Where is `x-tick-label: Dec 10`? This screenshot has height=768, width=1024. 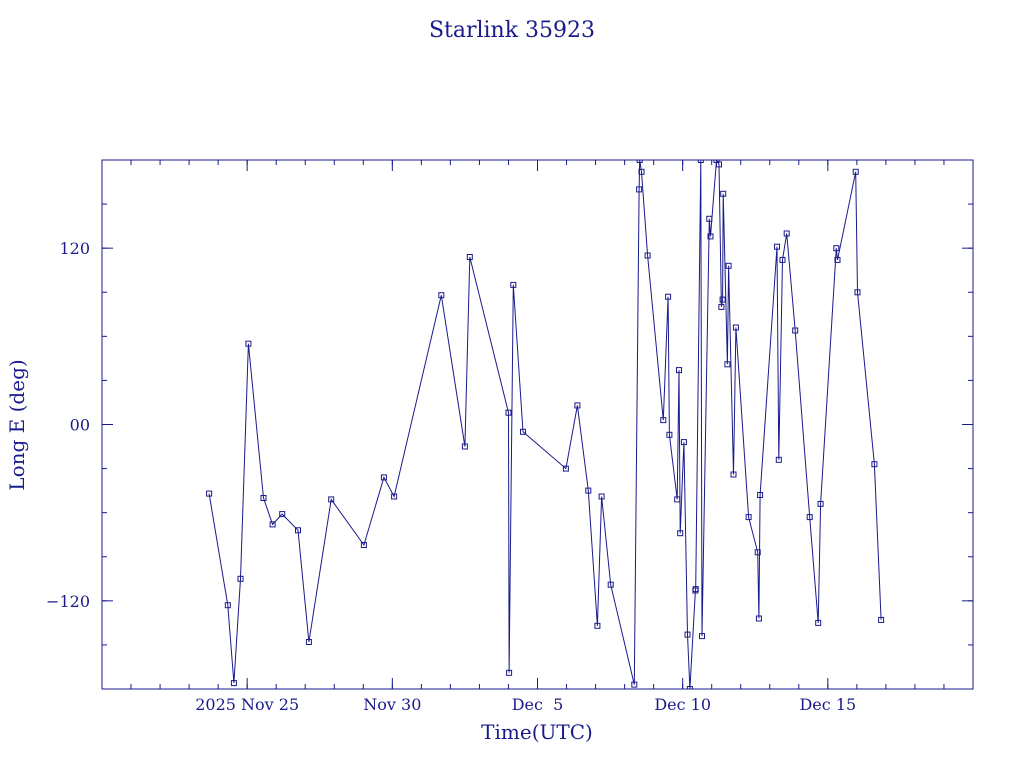 x-tick-label: Dec 10 is located at coordinates (682, 704).